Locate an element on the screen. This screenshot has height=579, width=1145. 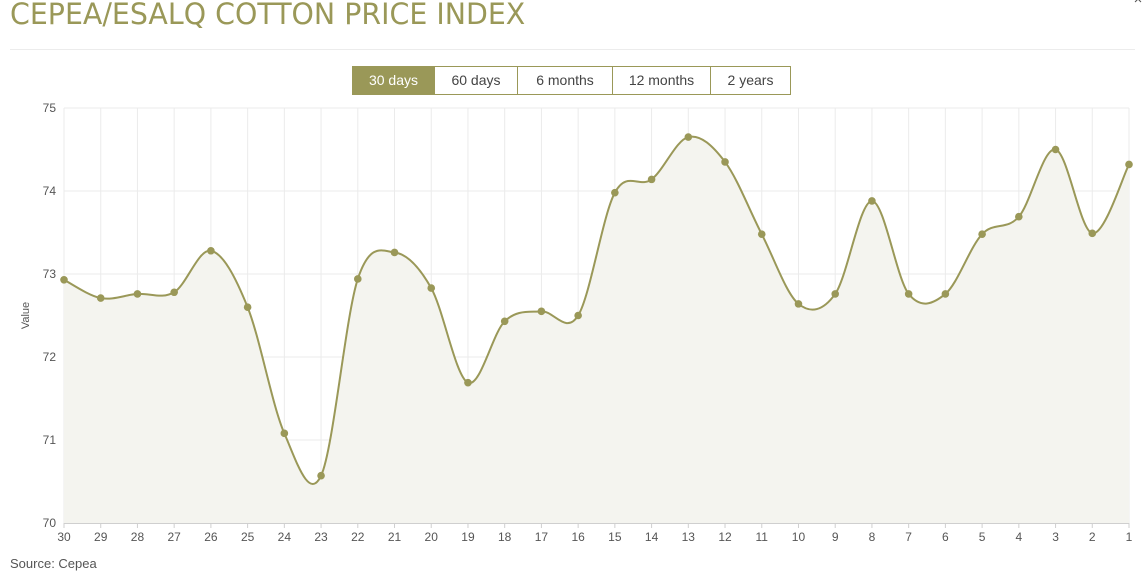
tab-2-years: 2 years is located at coordinates (750, 80).